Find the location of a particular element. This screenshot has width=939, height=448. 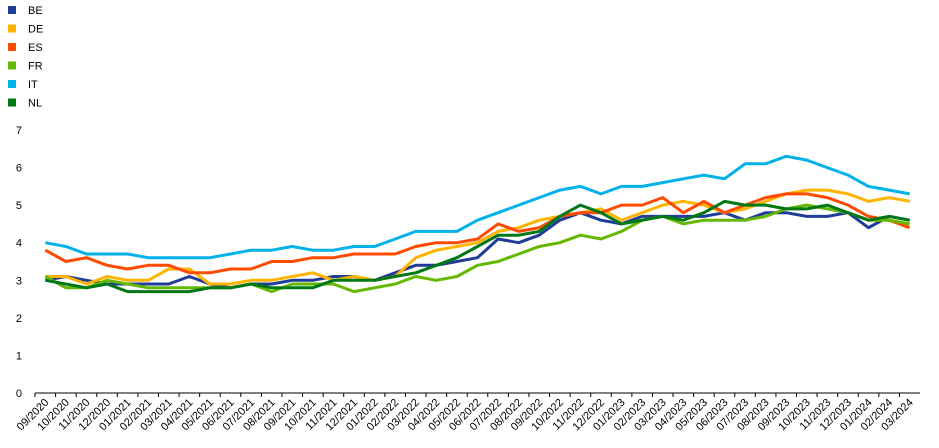

legend-label: FR is located at coordinates (35, 67).